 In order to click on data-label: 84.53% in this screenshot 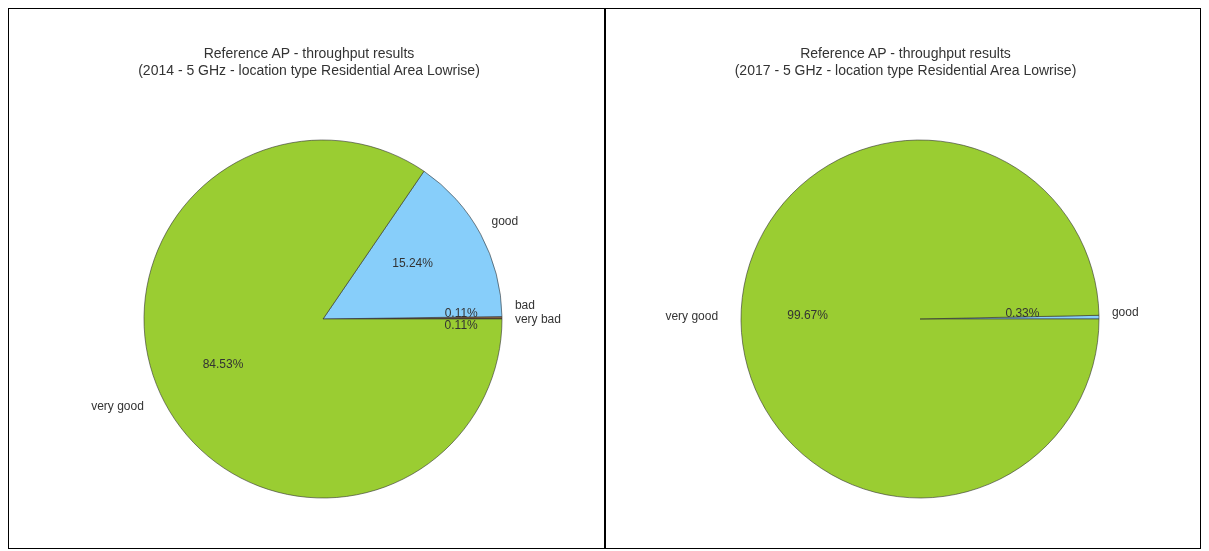, I will do `click(223, 364)`.